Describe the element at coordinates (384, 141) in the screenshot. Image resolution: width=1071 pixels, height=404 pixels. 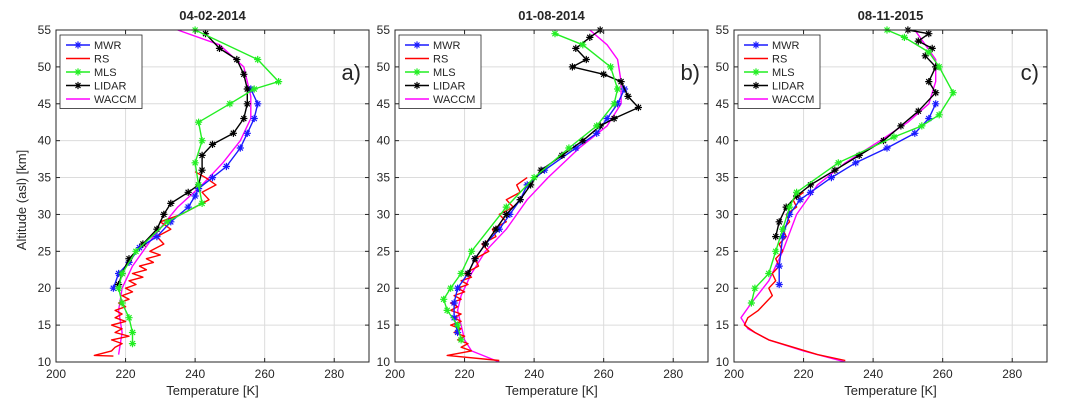
I see `y-tick-label: 40` at that location.